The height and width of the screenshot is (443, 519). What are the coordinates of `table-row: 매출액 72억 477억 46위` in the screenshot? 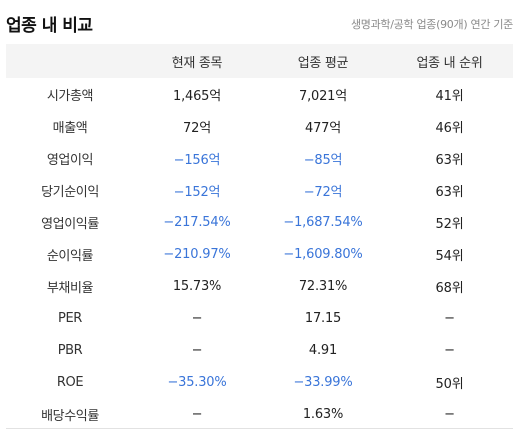 It's located at (259, 126).